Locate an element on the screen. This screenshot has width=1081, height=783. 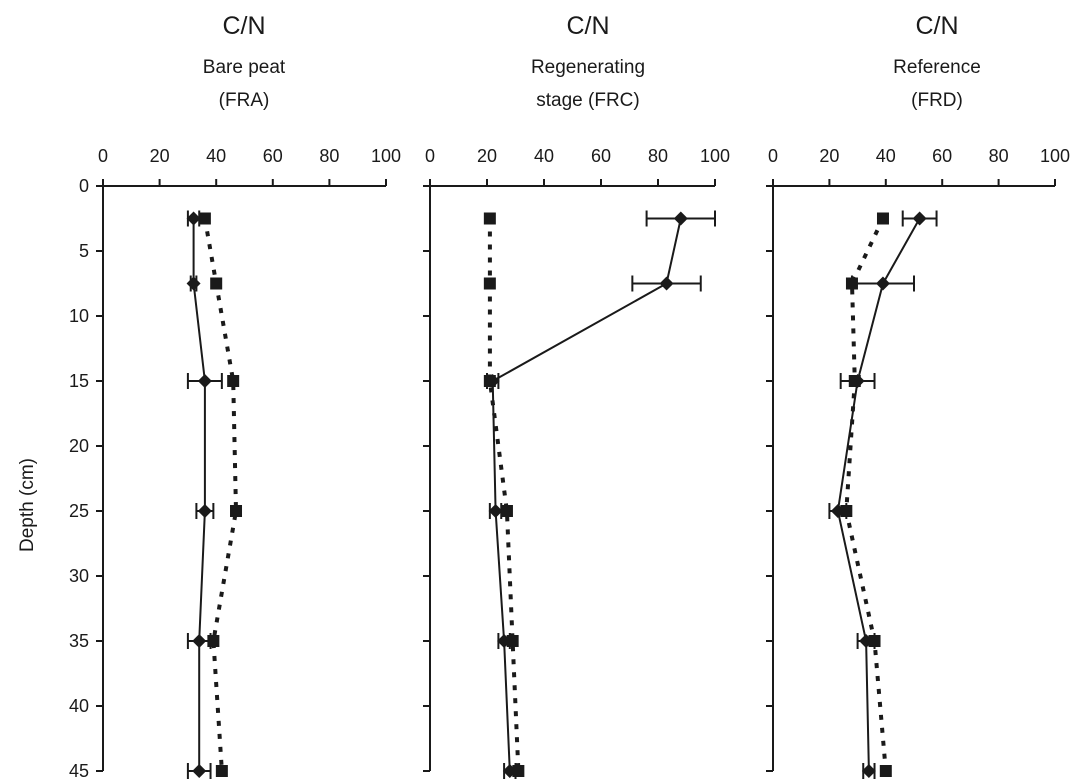
panel-reference: C/N Reference (FRD) is located at coordinates (937, 61).